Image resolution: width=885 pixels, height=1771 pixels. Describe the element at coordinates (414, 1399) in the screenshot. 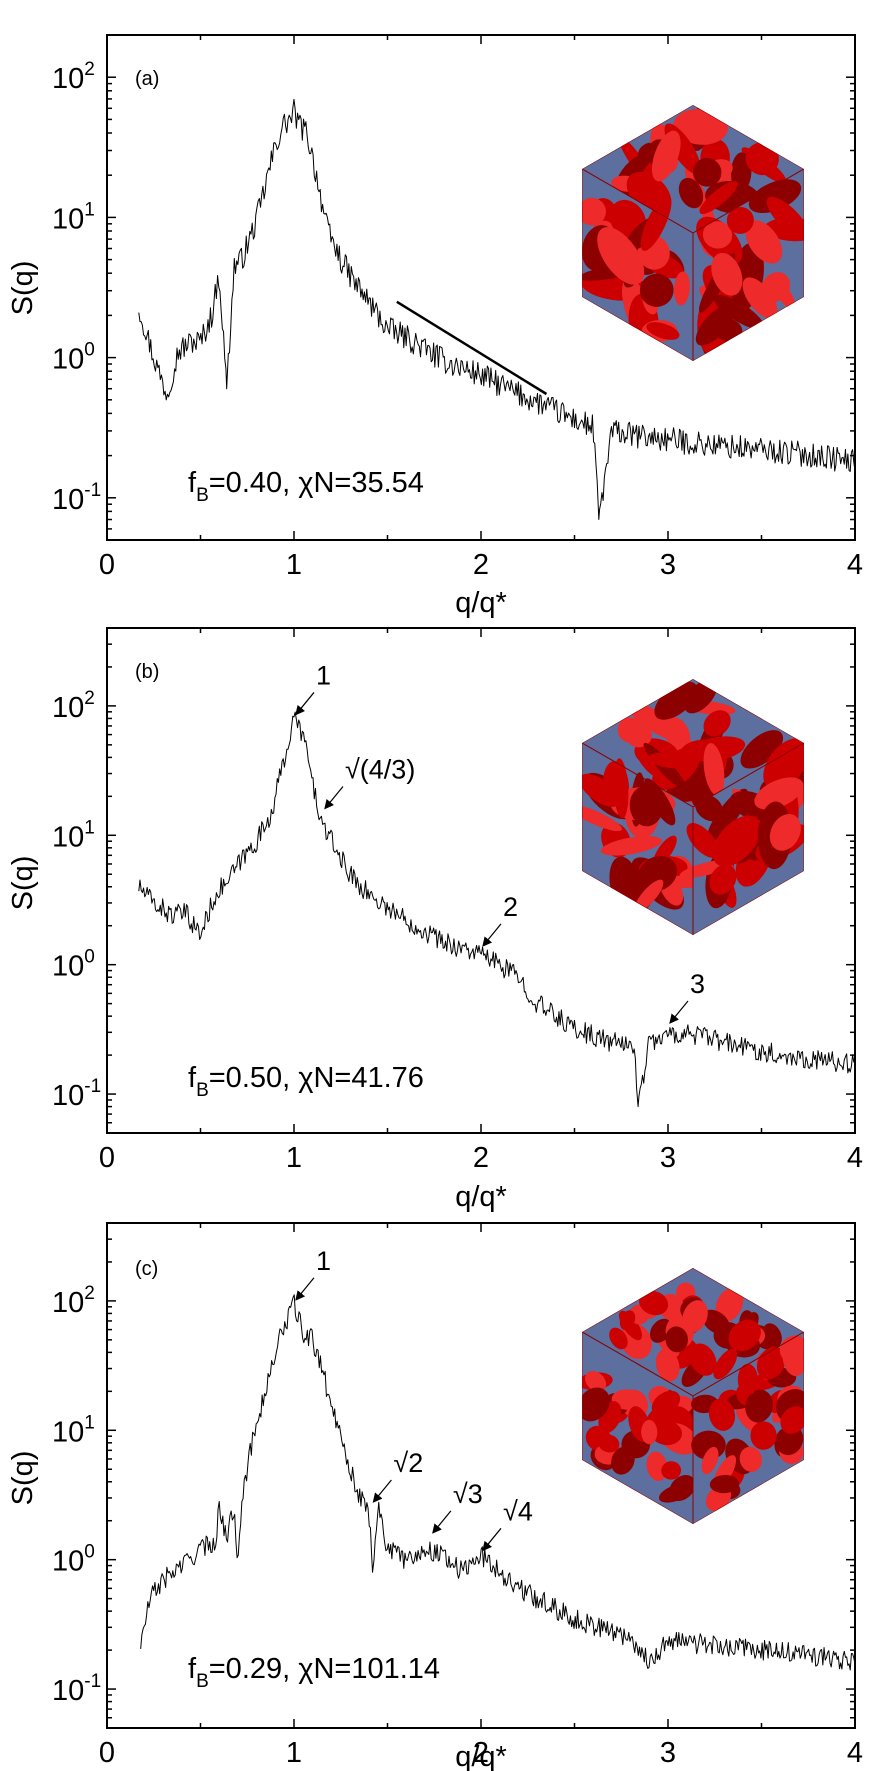

I see `annotation-group: 1 √2 √3 √4` at that location.